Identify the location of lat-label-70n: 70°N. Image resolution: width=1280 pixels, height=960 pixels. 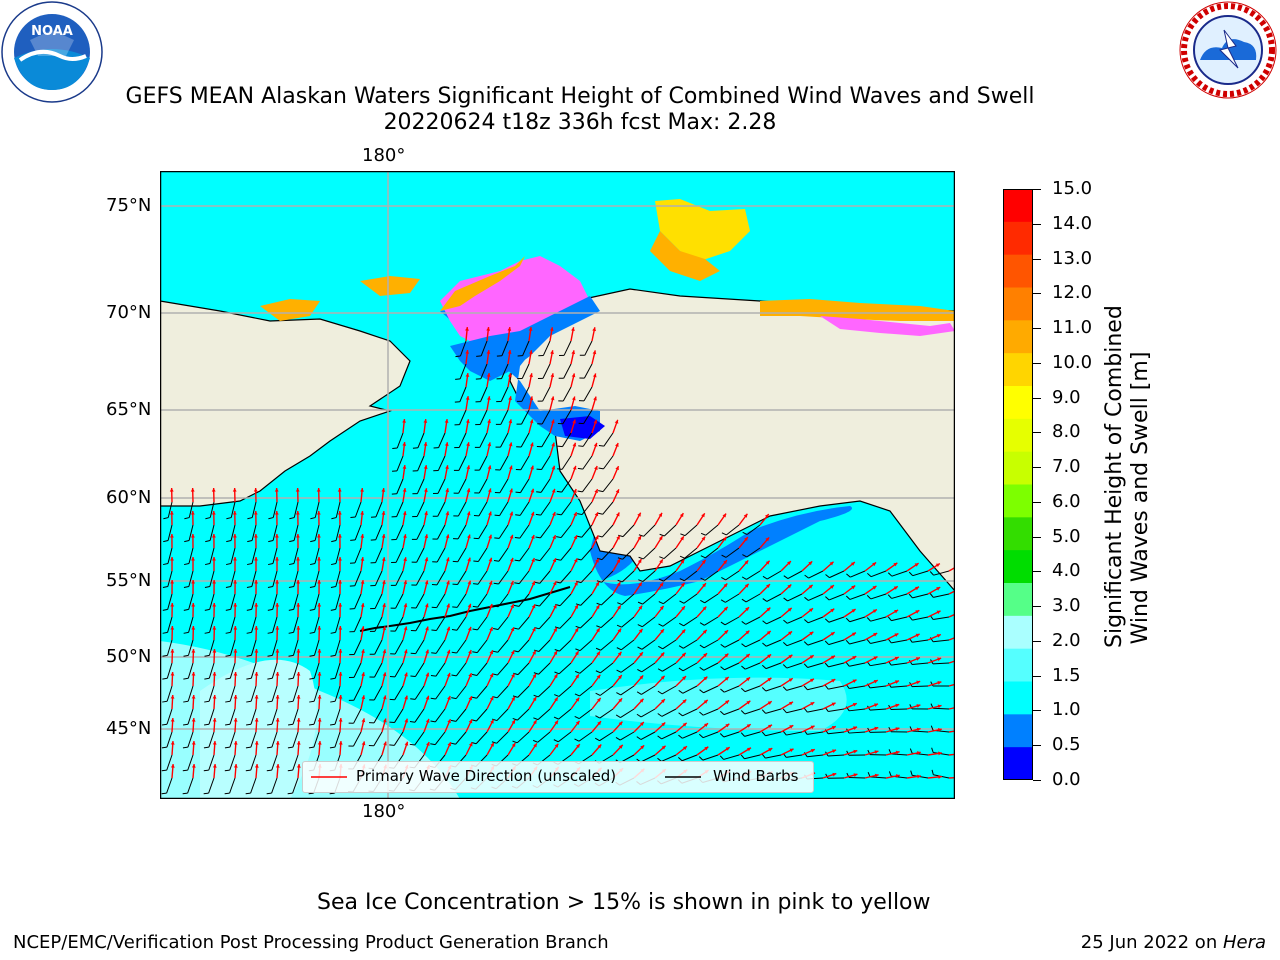
(129, 312).